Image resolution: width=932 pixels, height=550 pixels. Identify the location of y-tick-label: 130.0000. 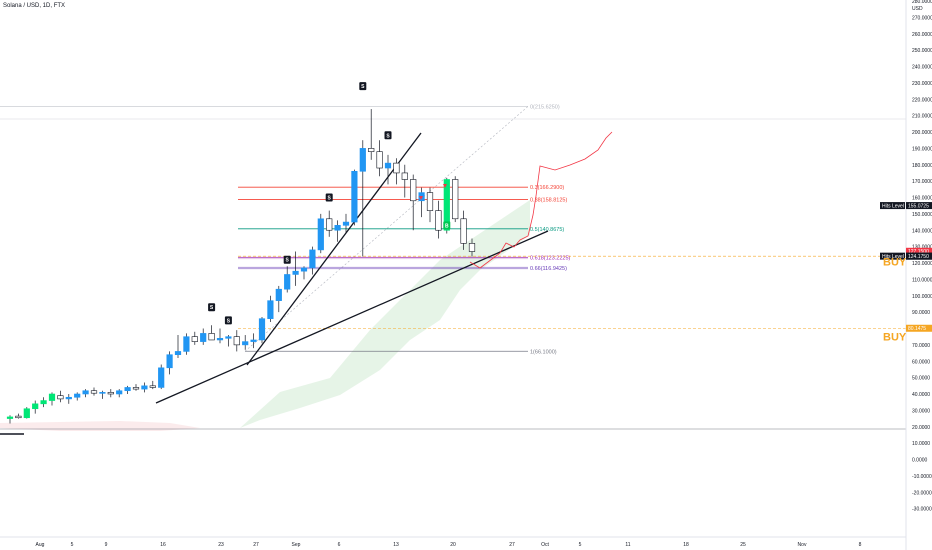
(922, 248).